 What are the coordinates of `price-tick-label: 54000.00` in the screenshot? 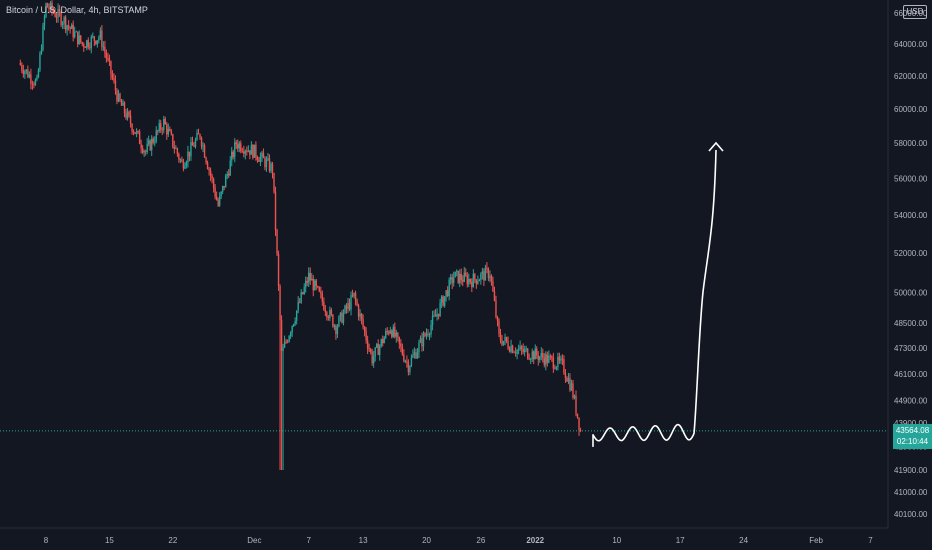 It's located at (911, 215).